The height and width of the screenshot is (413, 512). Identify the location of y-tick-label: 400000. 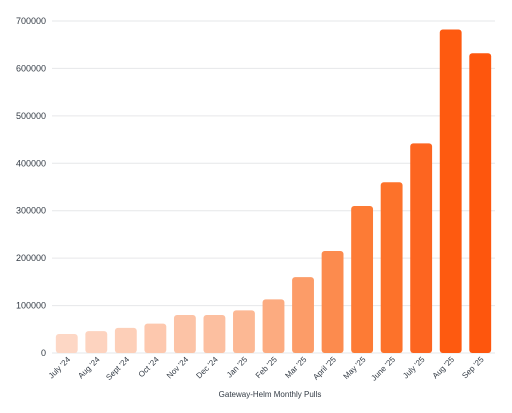
(31, 163).